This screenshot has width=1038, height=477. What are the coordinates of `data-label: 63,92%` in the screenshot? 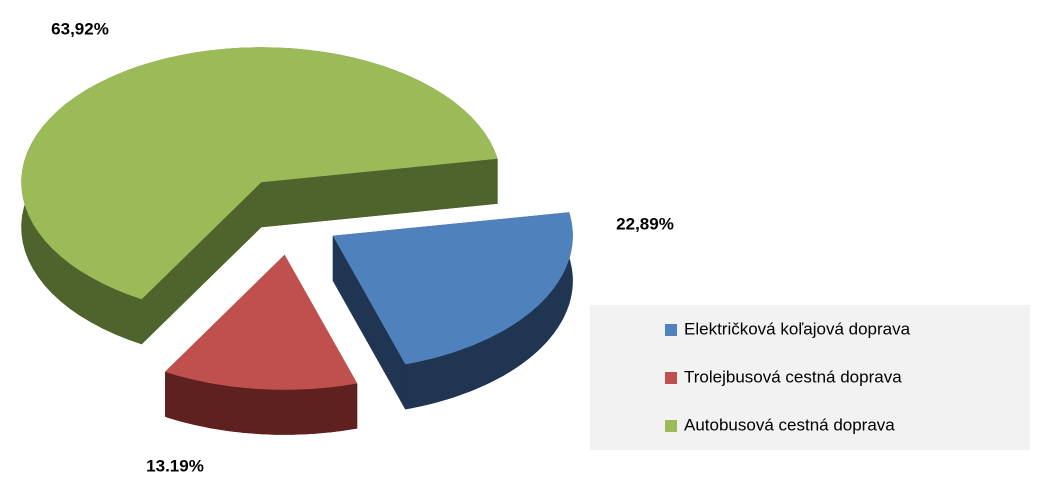 It's located at (80, 28).